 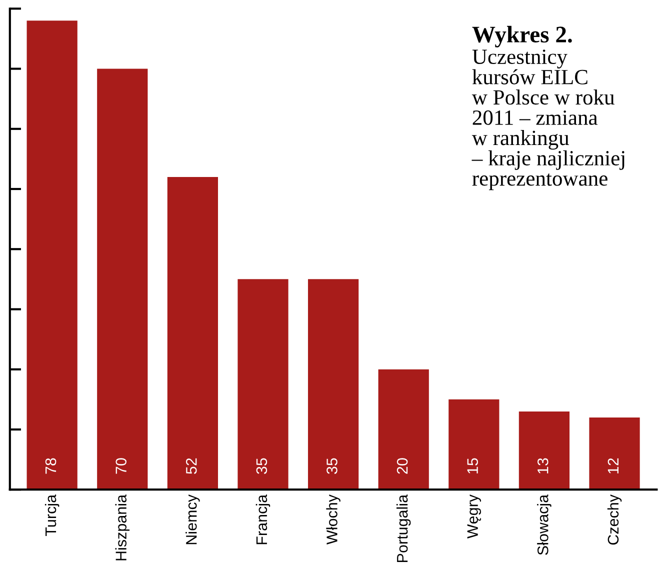 What do you see at coordinates (613, 466) in the screenshot?
I see `data-label: 12` at bounding box center [613, 466].